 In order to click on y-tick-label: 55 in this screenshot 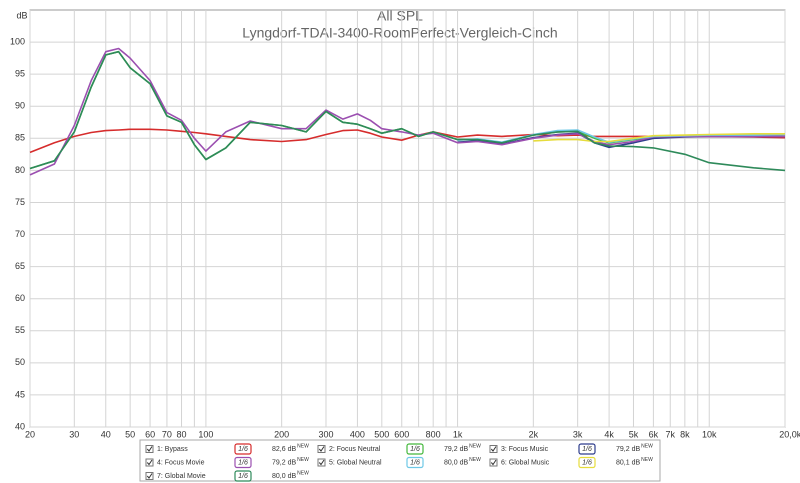, I will do `click(20, 330)`.